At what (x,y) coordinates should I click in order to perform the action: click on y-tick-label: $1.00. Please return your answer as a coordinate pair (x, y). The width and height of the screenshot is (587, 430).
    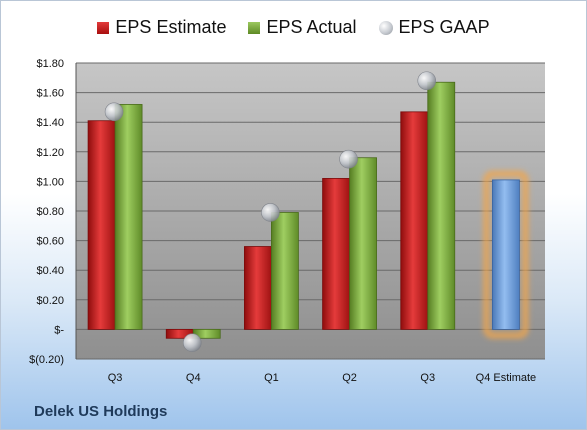
    Looking at the image, I should click on (50, 182).